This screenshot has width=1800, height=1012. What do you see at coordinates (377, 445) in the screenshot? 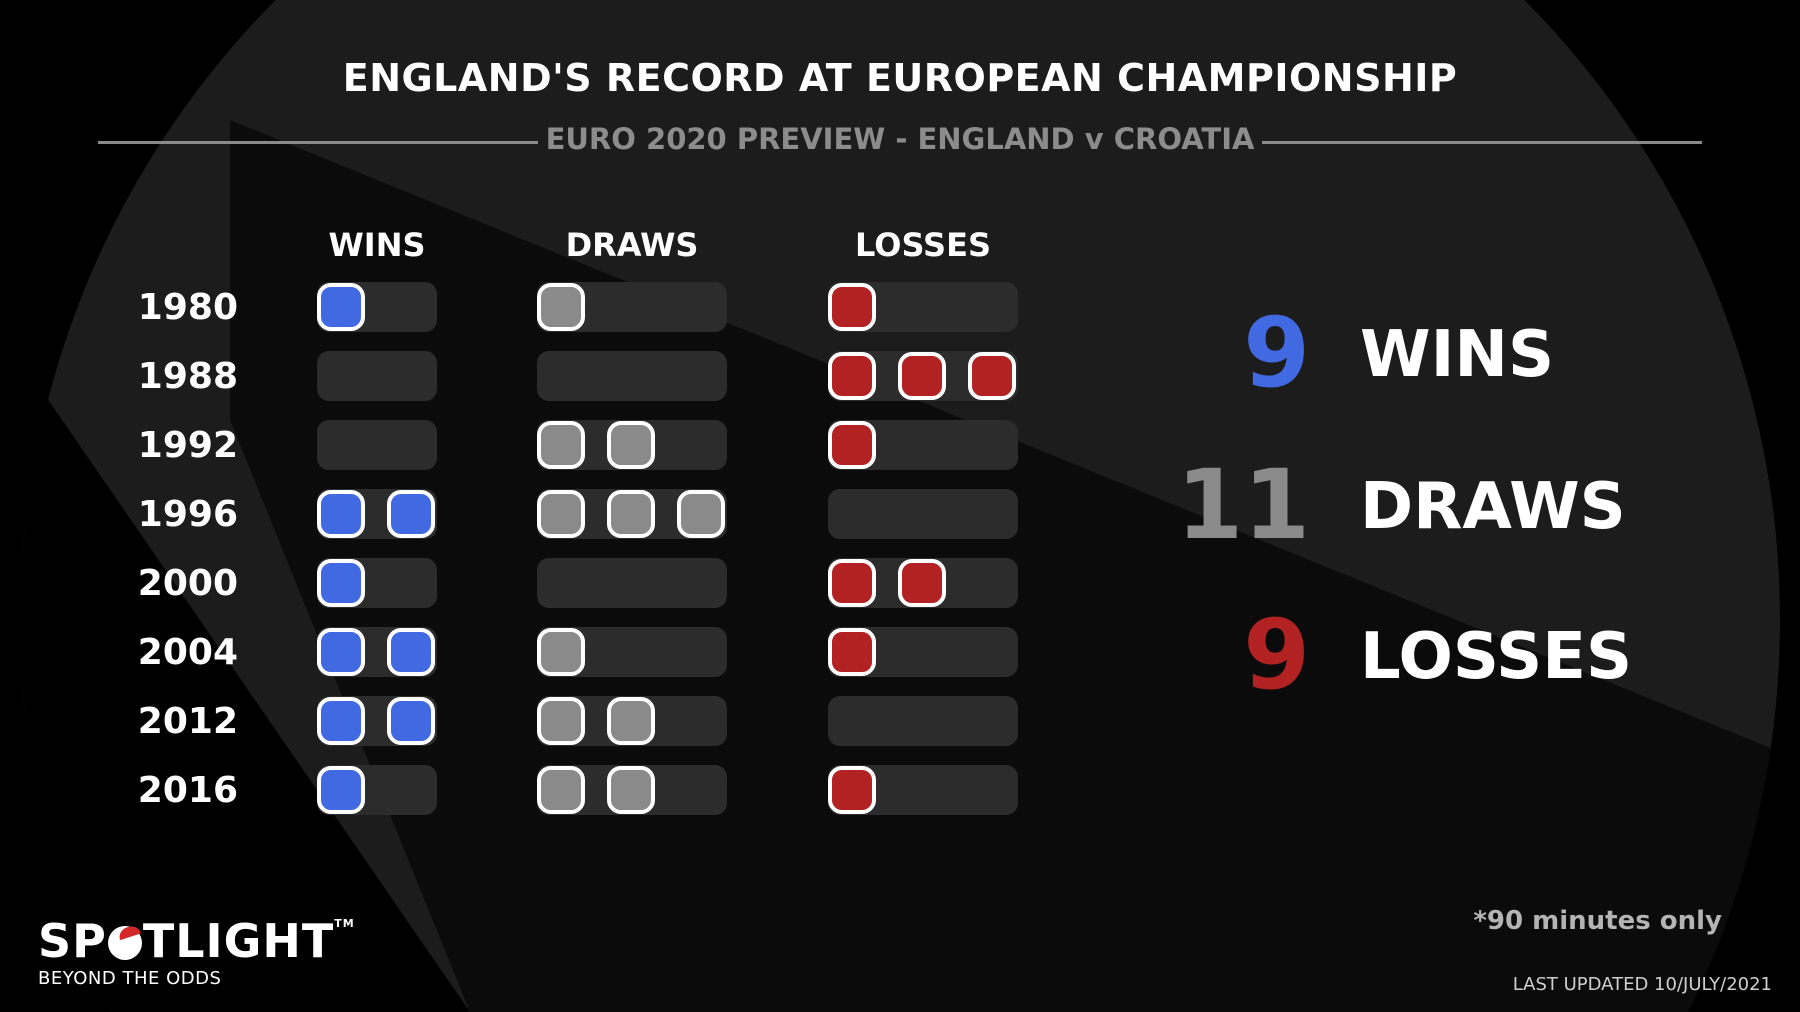
I see `track-wins-1992` at bounding box center [377, 445].